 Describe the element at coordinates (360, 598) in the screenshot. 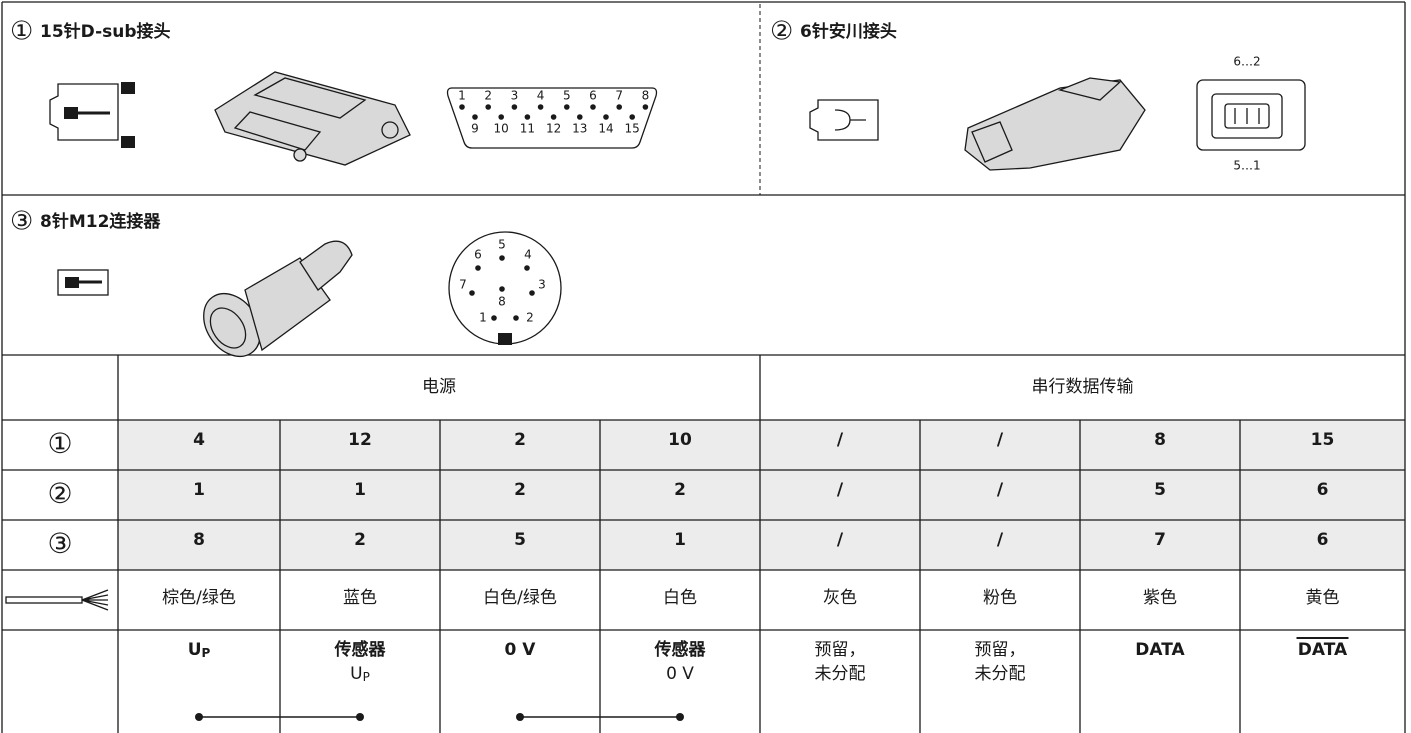

I see `wire-color: 蓝色` at that location.